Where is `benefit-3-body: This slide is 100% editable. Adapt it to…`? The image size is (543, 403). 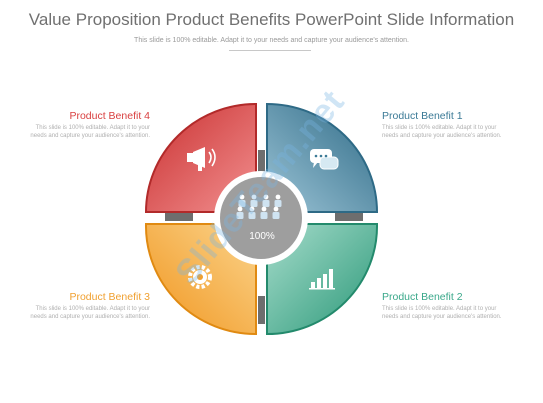 benefit-3-body: This slide is 100% editable. Adapt it to… is located at coordinates (90, 313).